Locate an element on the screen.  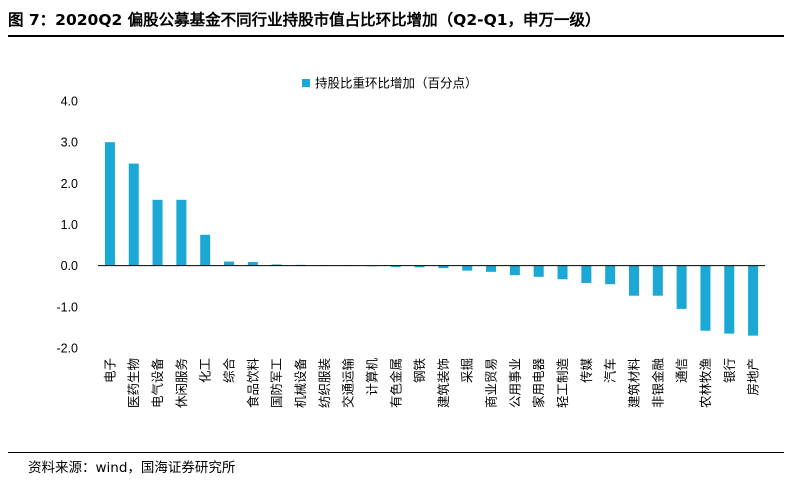
title-divider is located at coordinates (396, 36).